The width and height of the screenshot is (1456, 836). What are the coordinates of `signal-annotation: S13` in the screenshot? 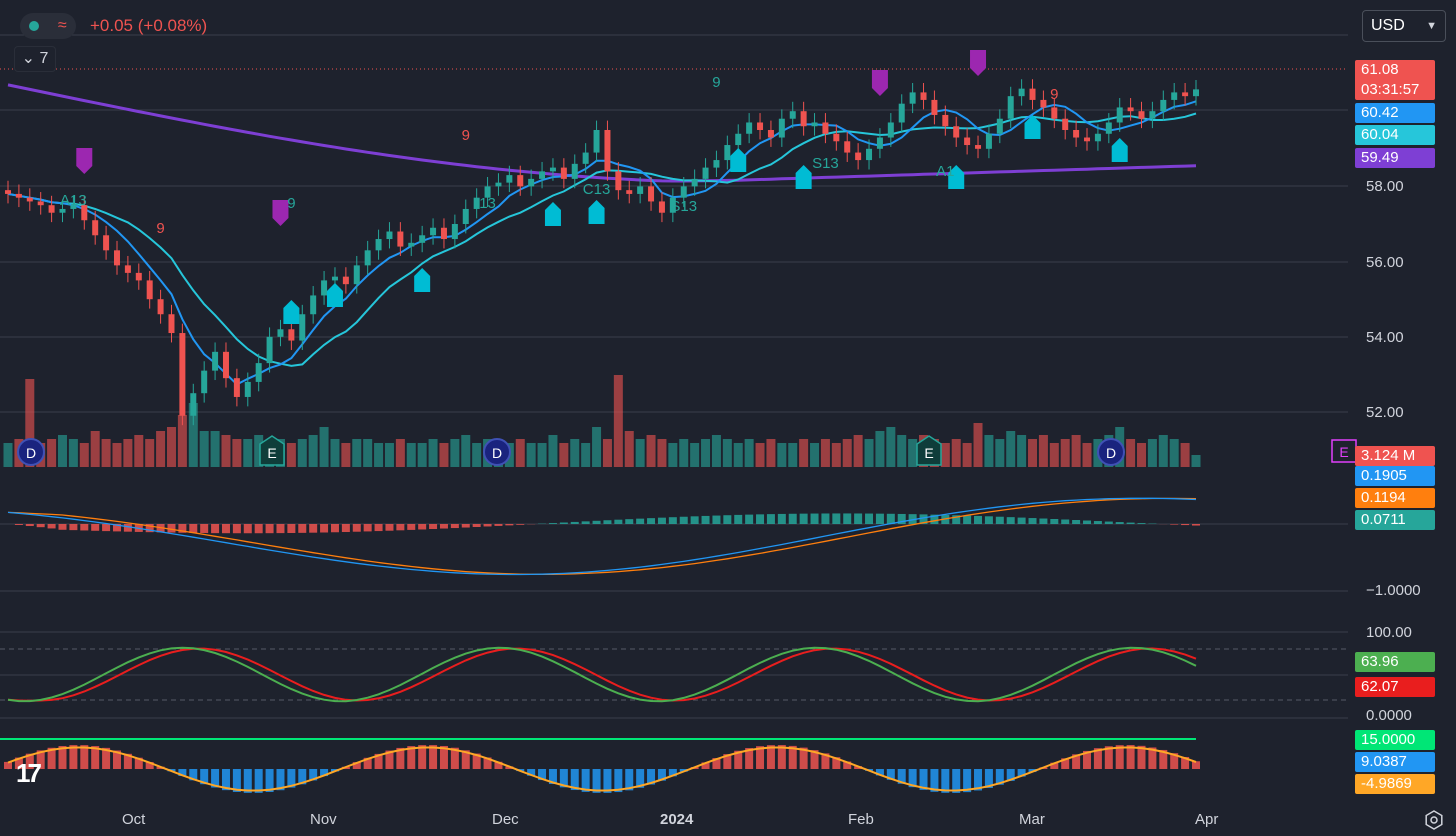 It's located at (683, 206).